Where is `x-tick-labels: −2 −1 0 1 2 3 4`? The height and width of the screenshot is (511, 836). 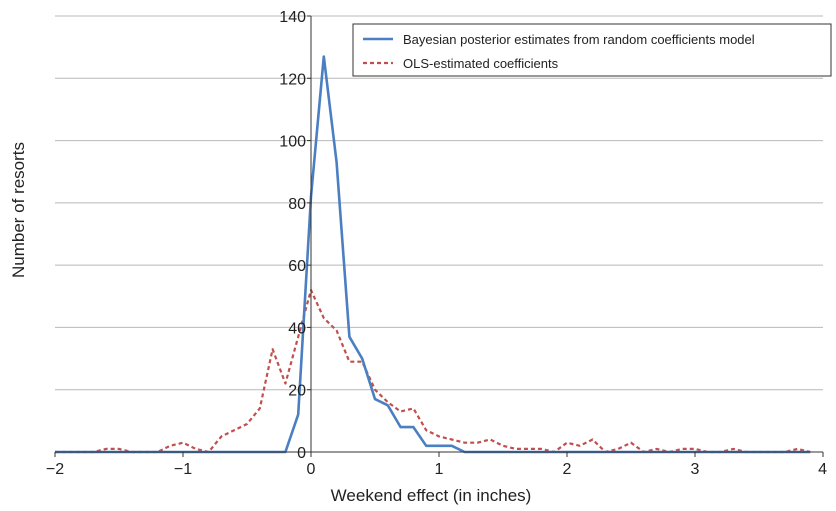
x-tick-labels: −2 −1 0 1 2 3 4 is located at coordinates (436, 465).